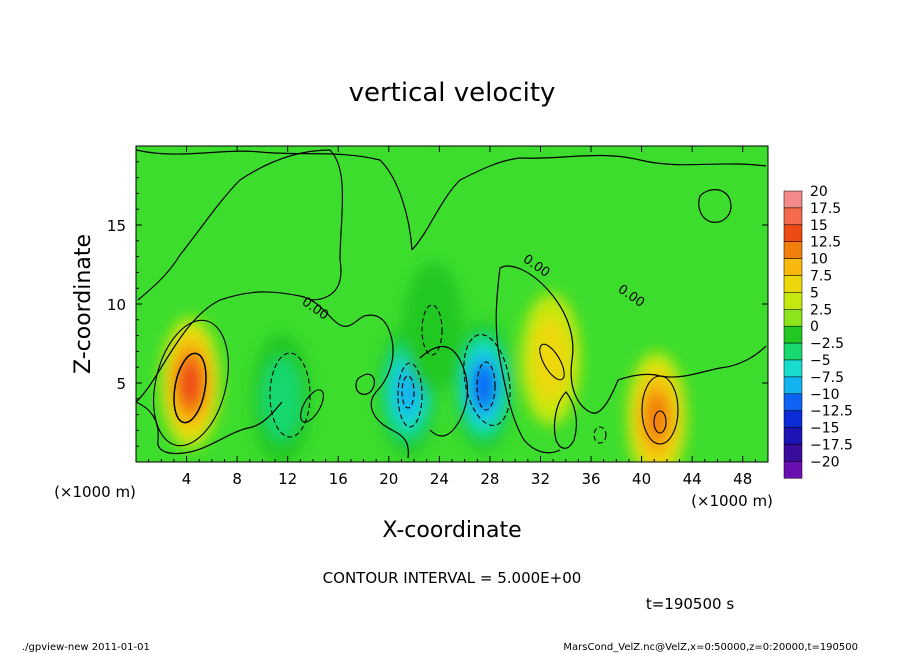  Describe the element at coordinates (742, 479) in the screenshot. I see `x-tick-label: 48` at that location.